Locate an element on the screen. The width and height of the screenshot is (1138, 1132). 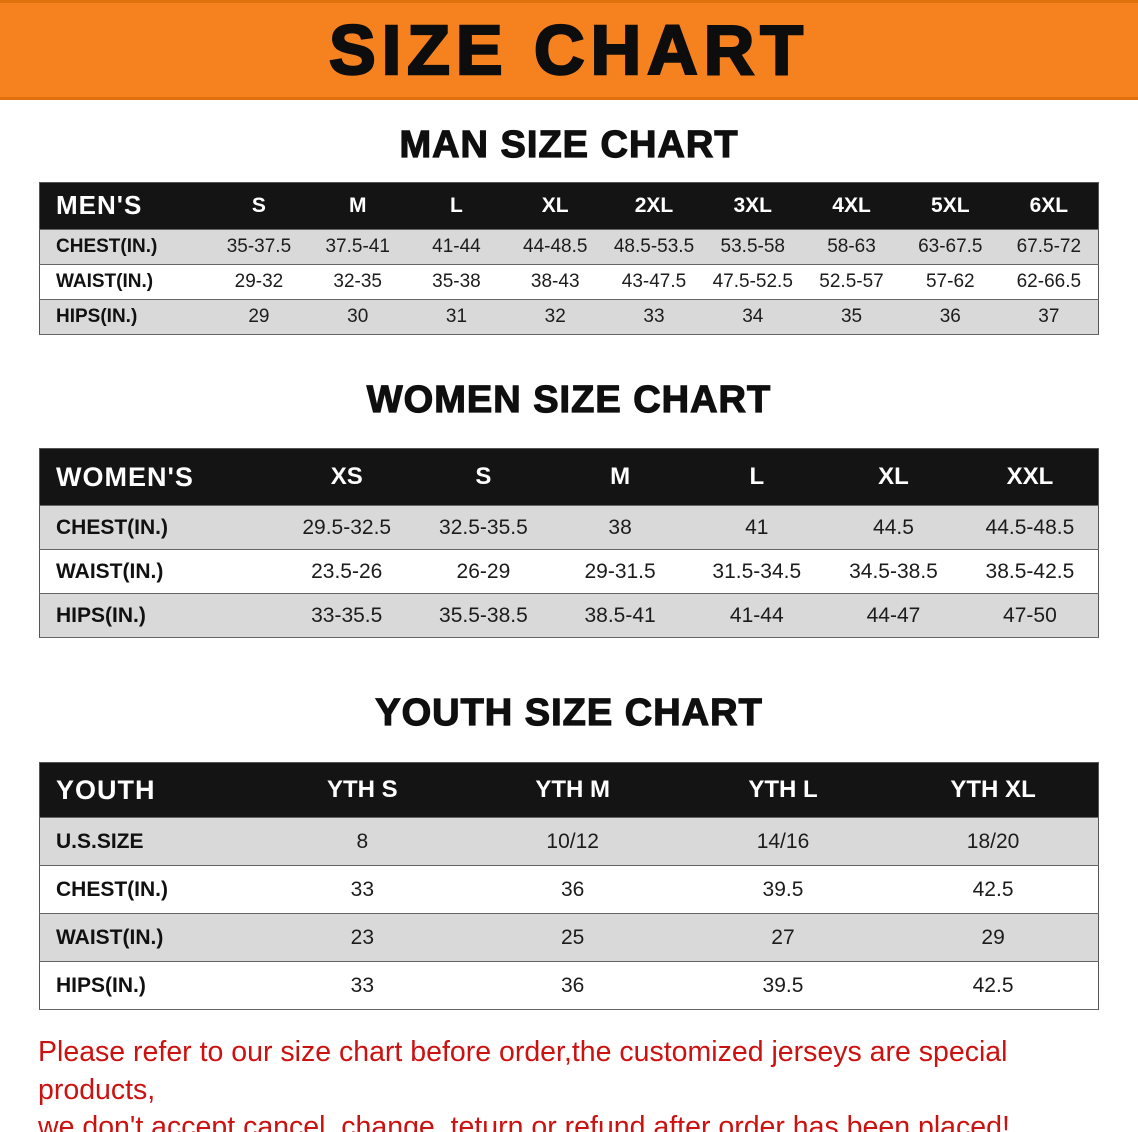
size-value-cell: 23 is located at coordinates (362, 937).